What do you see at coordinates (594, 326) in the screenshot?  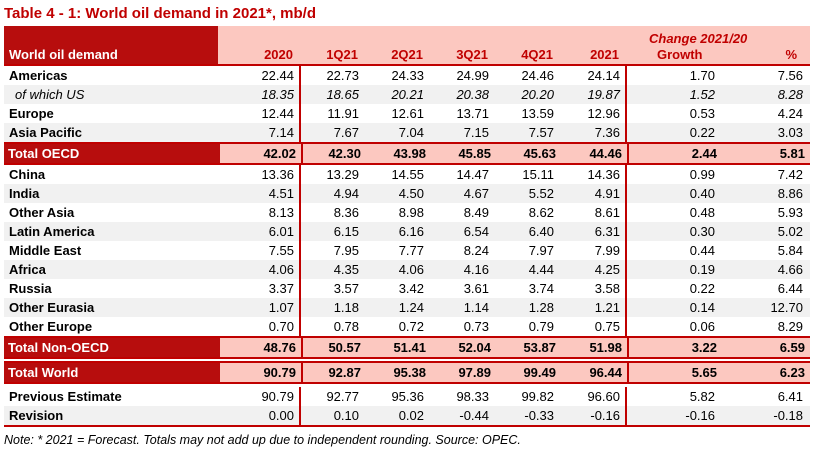 I see `cell-value: 0.75` at bounding box center [594, 326].